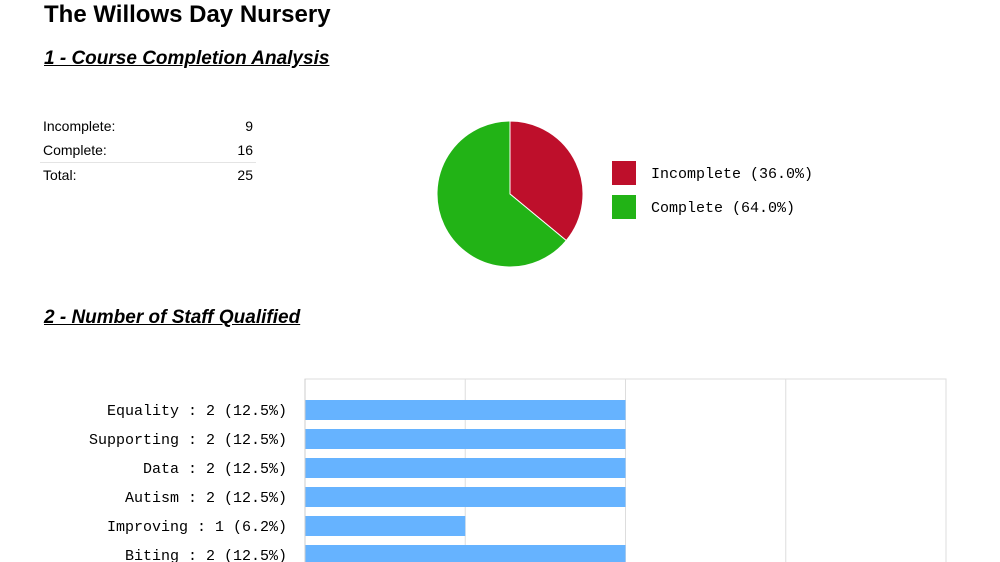 This screenshot has width=1000, height=562. Describe the element at coordinates (215, 469) in the screenshot. I see `bar-category-label-2: Data : 2 (12.5%)` at that location.